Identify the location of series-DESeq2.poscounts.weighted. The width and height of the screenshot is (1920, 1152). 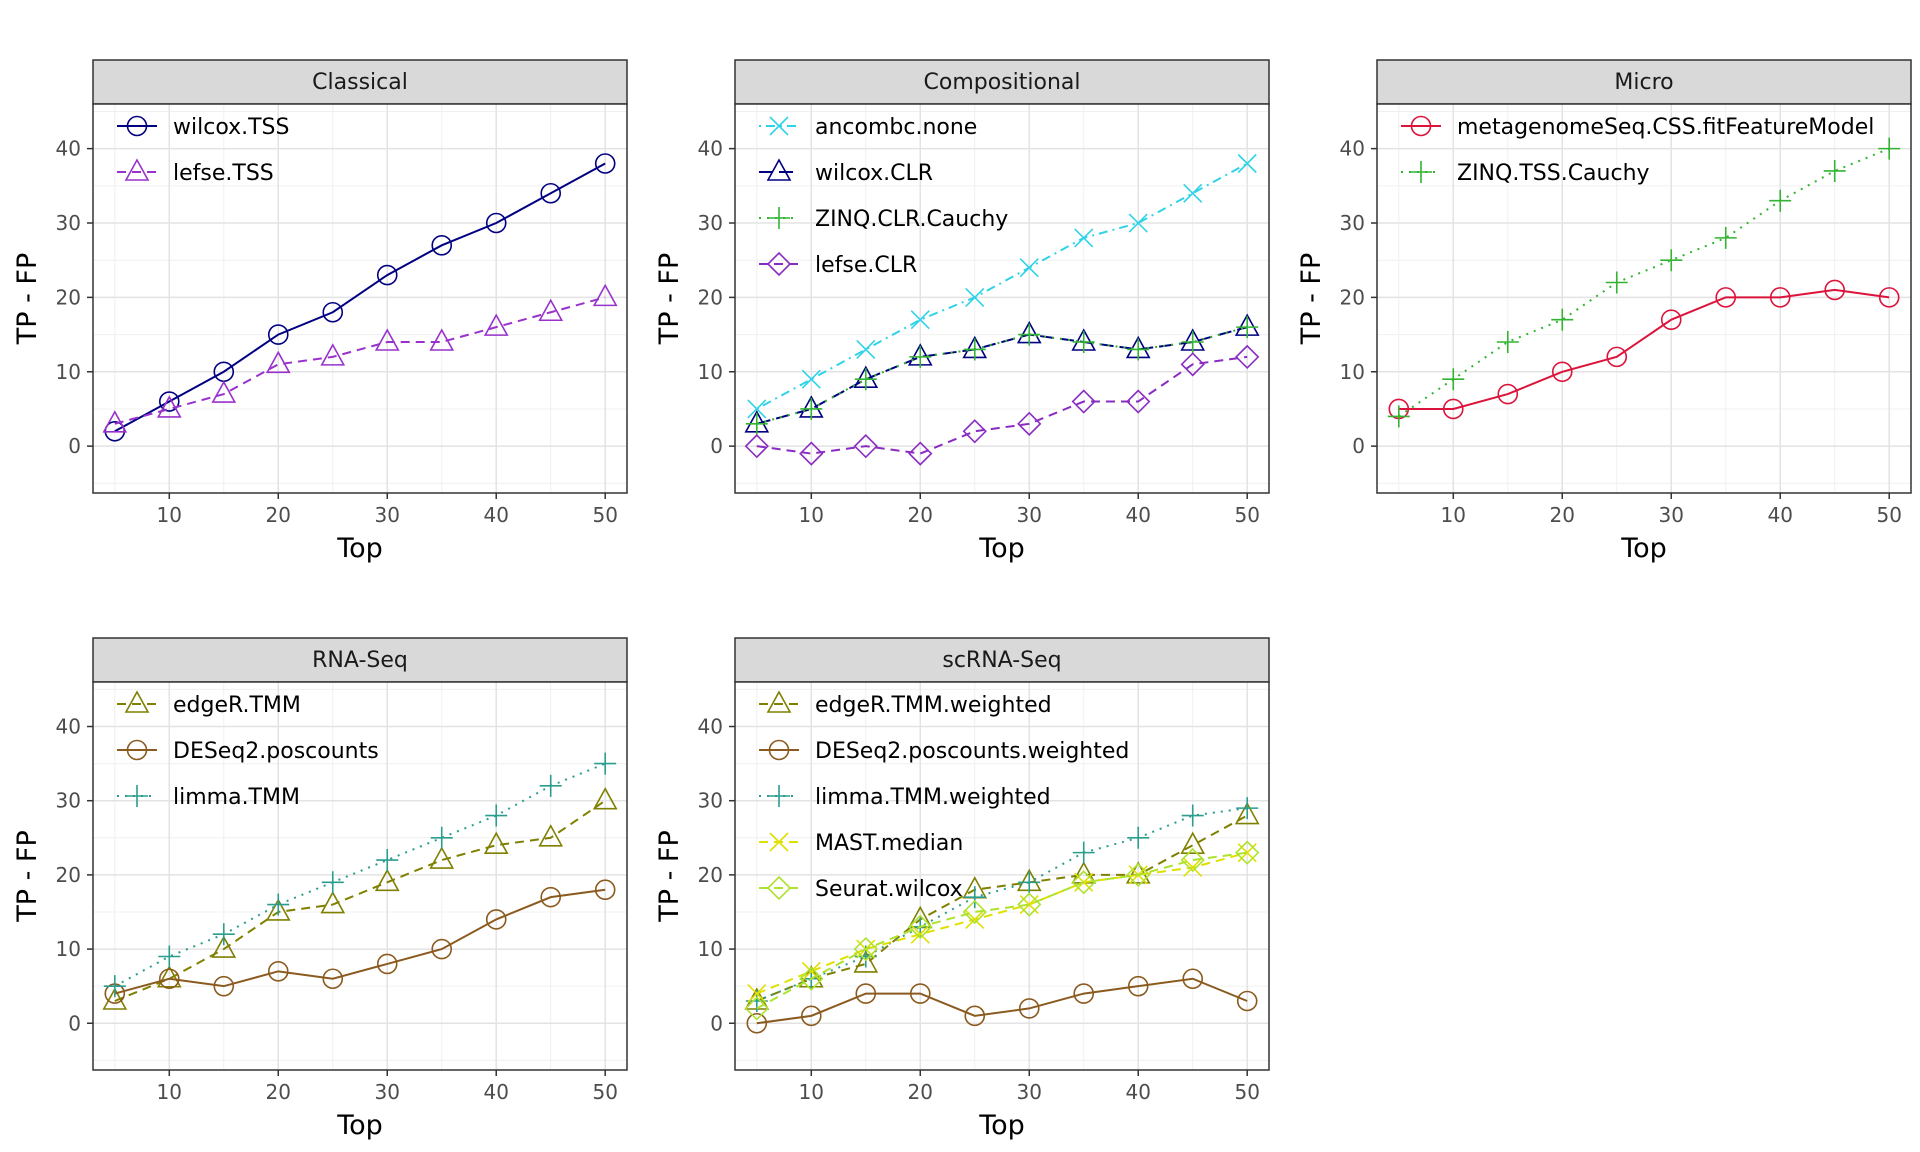
(1002, 1001).